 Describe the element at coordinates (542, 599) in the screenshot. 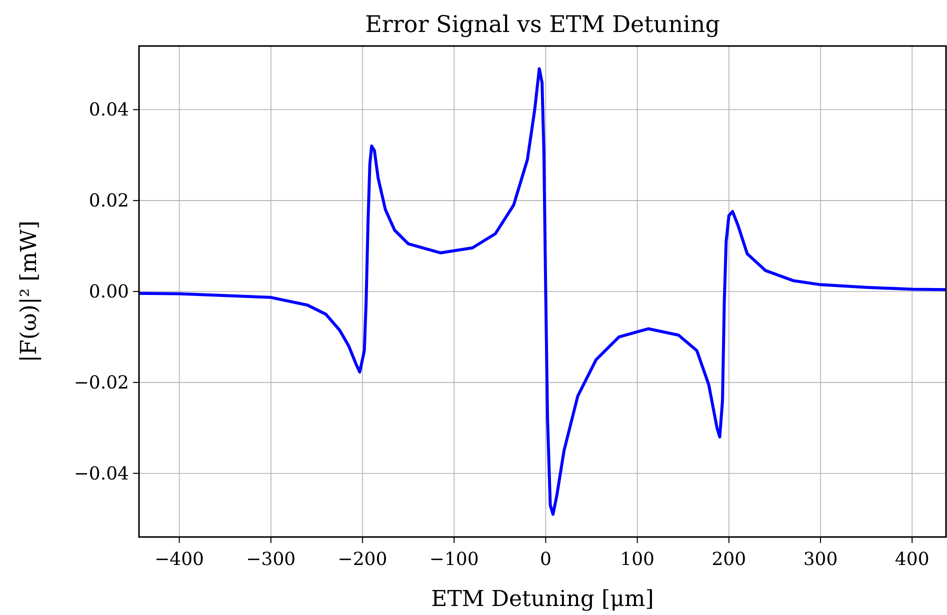

I see `x-axis-title: ETM Detuning [μm]` at that location.